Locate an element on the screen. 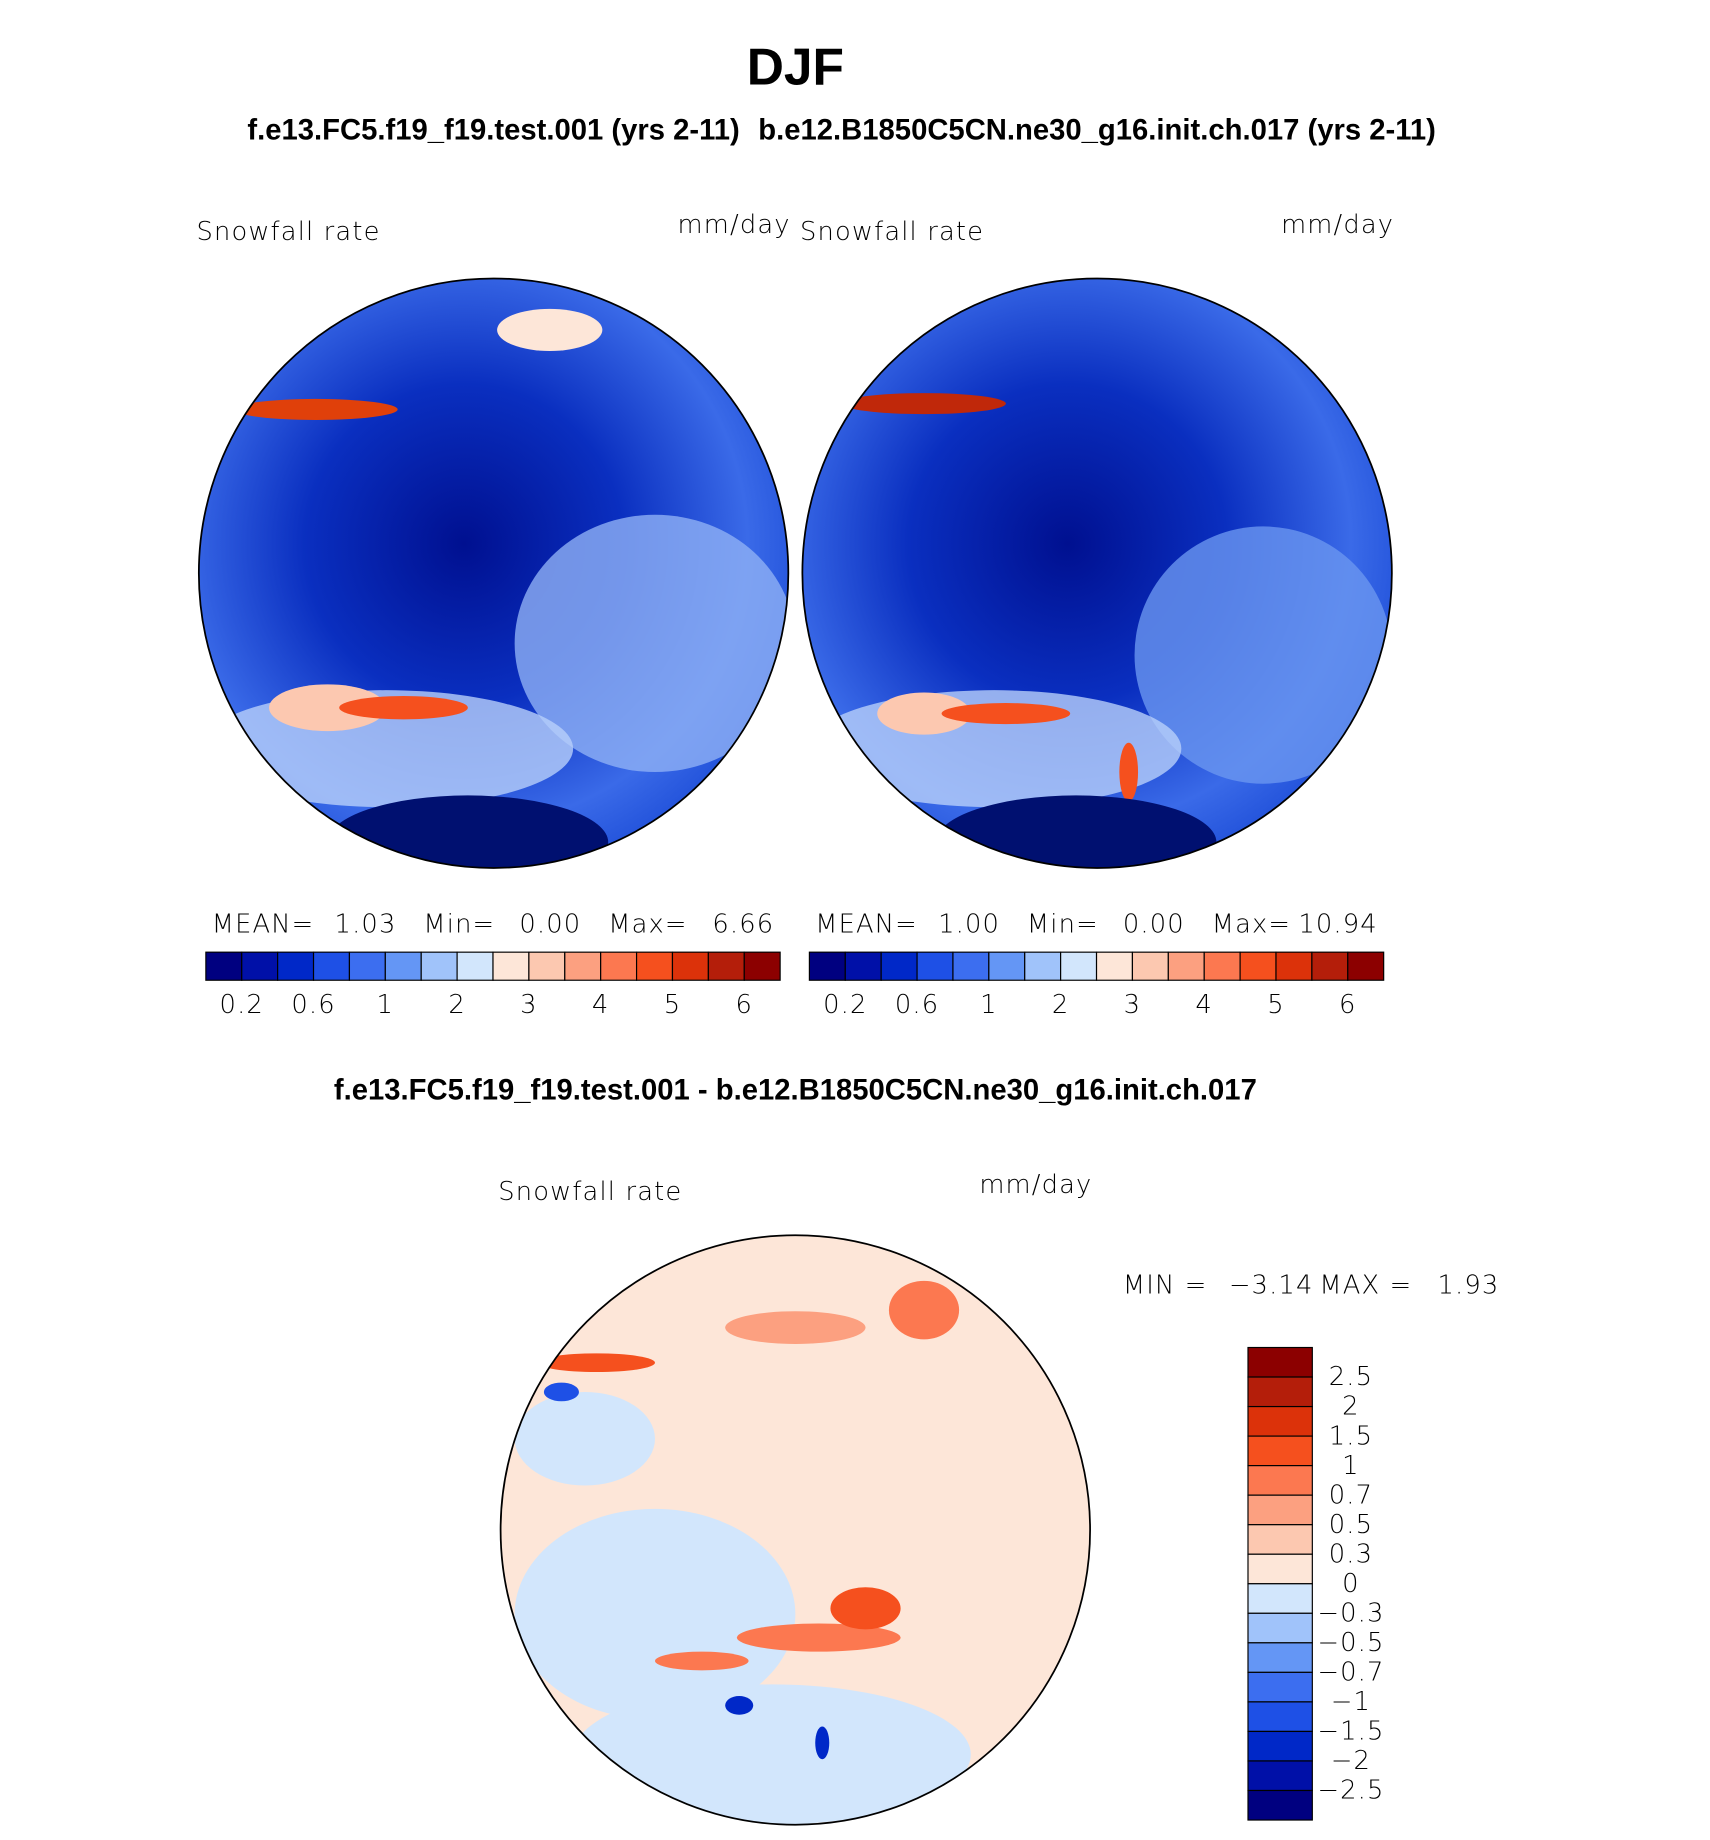 This screenshot has width=1710, height=1840. stat-text: 0.00 is located at coordinates (1154, 924).